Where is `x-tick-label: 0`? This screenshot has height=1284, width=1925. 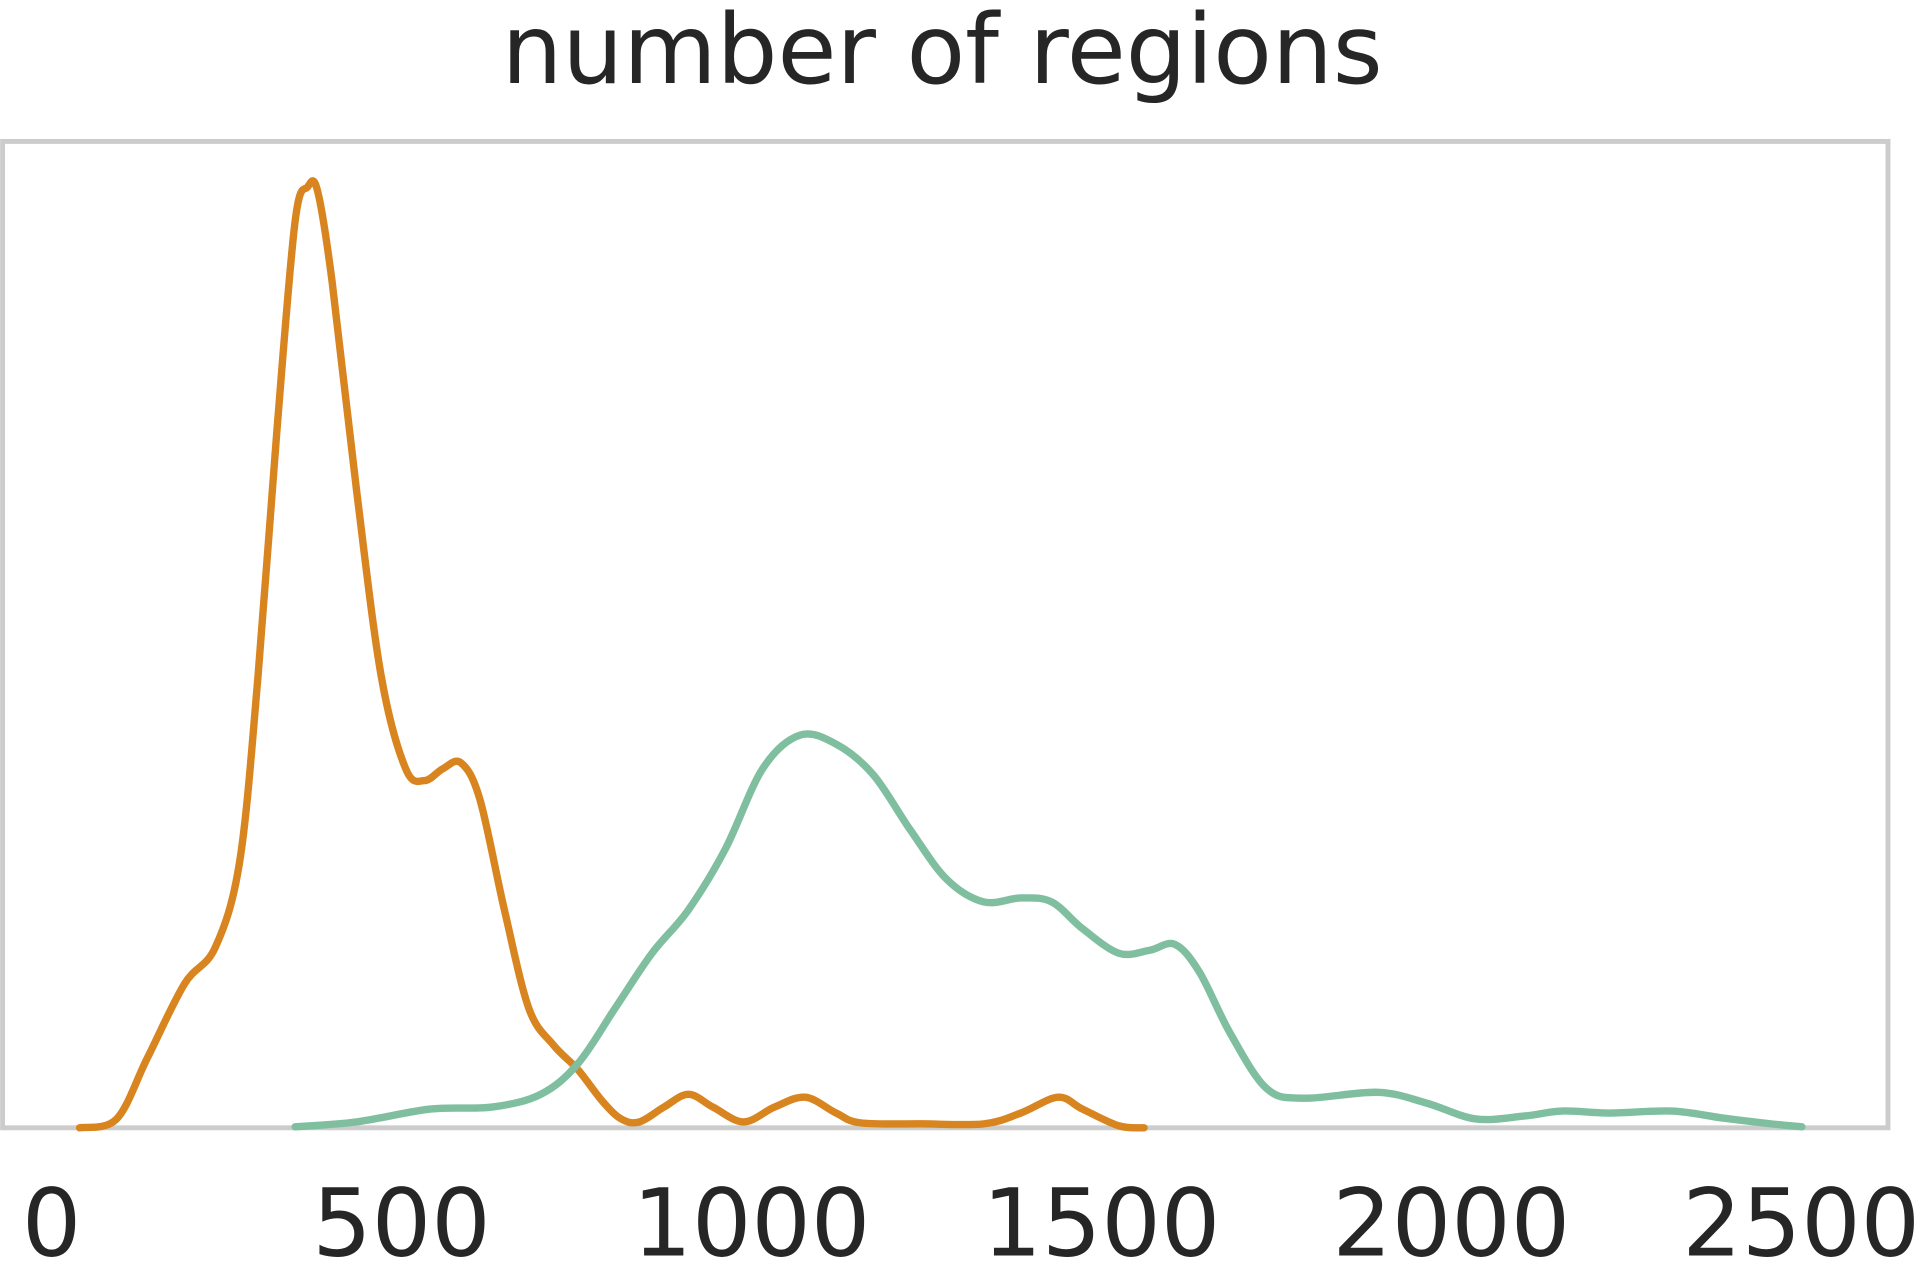 x-tick-label: 0 is located at coordinates (51, 1223).